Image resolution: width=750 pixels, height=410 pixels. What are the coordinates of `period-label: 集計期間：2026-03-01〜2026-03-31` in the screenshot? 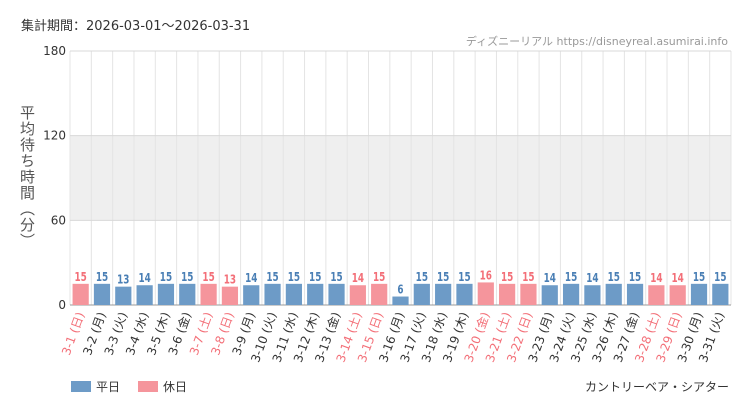 It's located at (136, 26).